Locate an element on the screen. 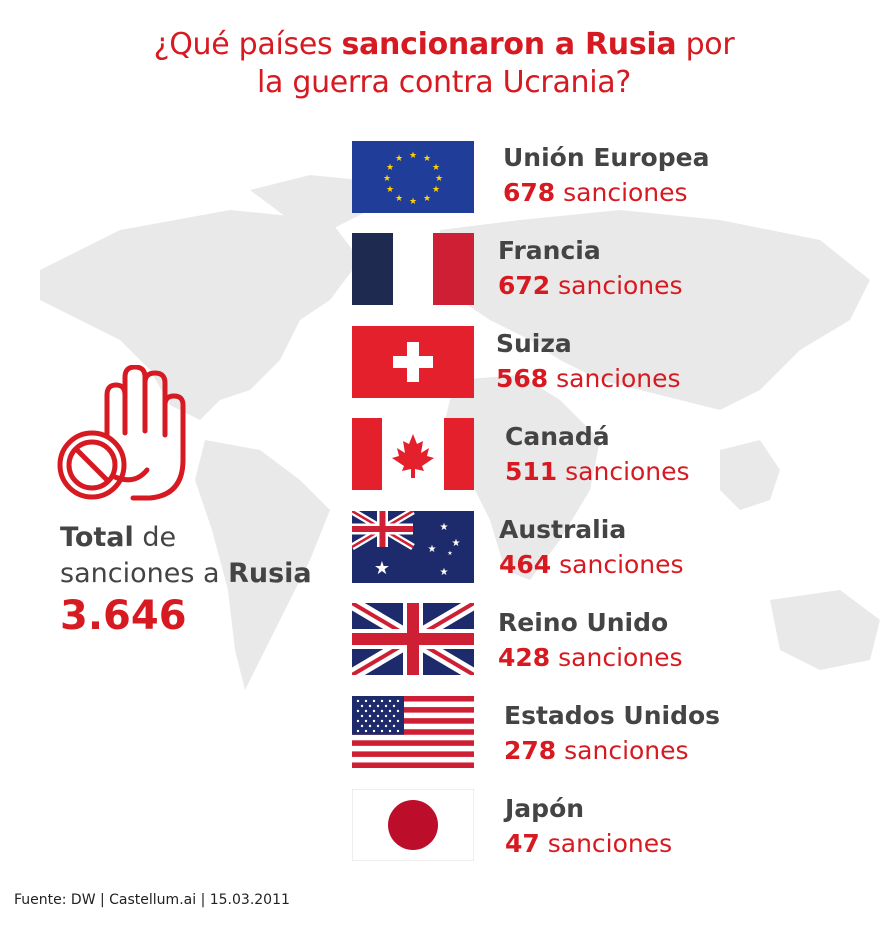  total-line2-bold: Rusia is located at coordinates (270, 573).